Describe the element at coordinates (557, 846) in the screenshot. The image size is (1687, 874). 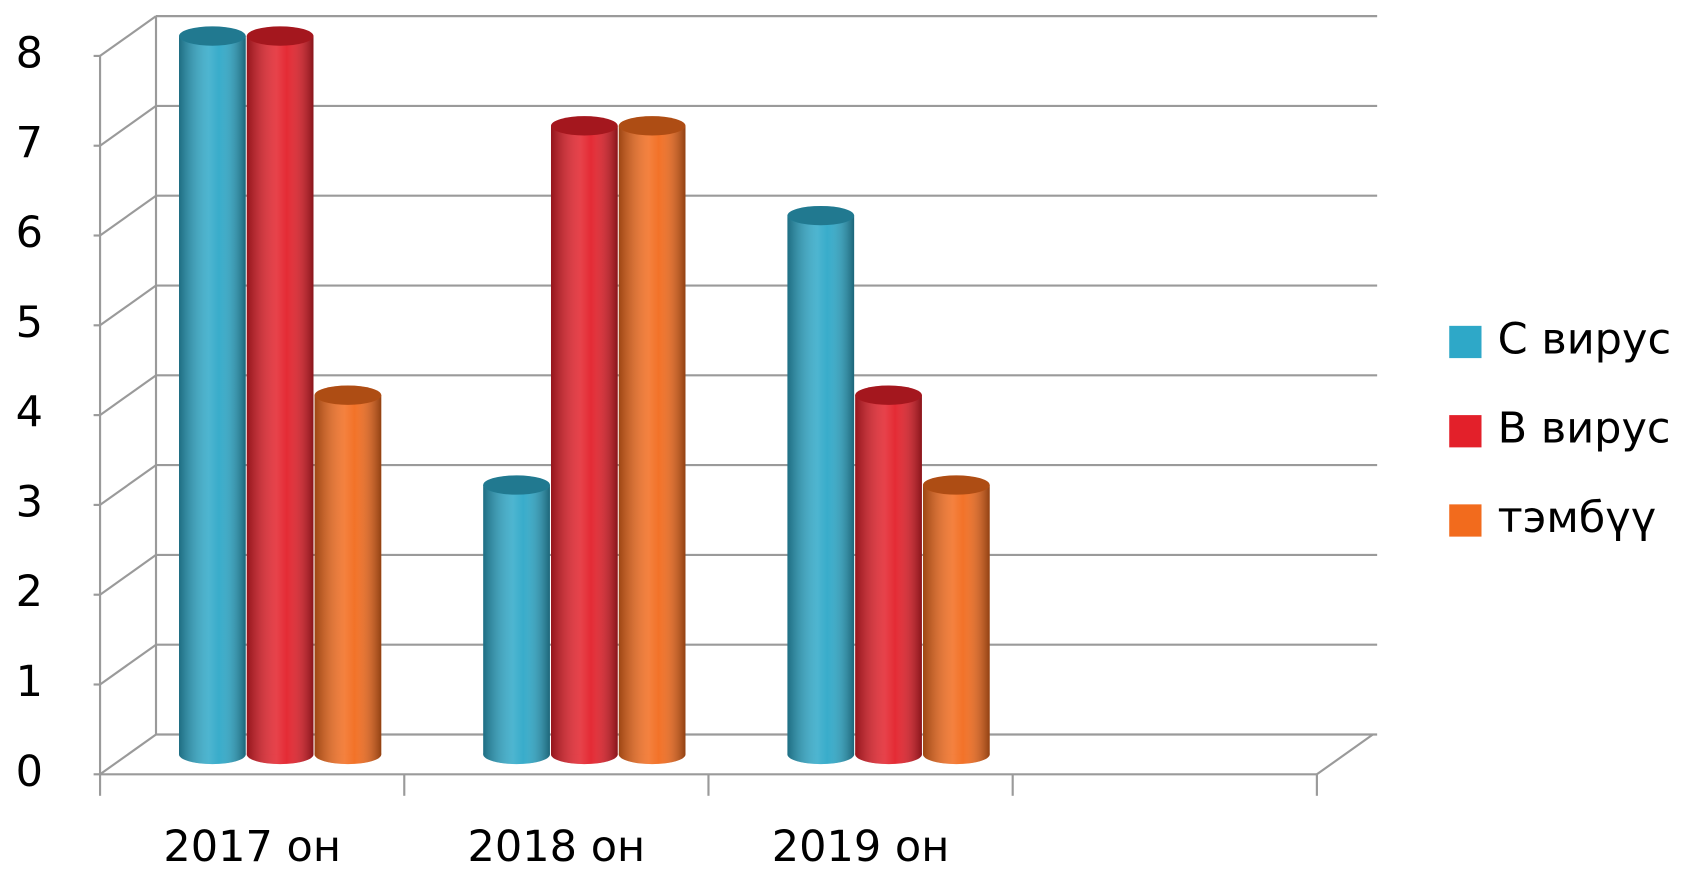
I see `x-tick-label: 2018 он` at that location.